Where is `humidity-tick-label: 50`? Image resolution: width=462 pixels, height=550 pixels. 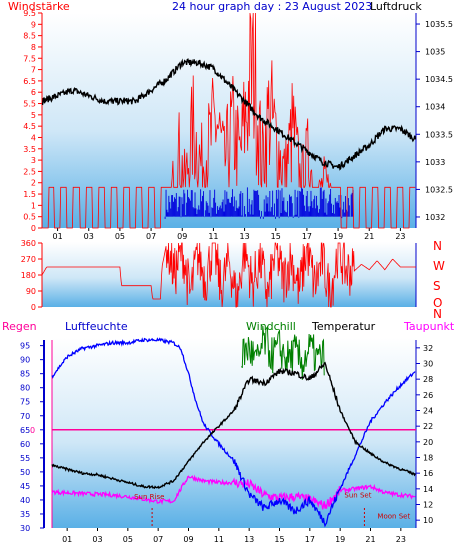 humidity-tick-label: 50 is located at coordinates (25, 472).